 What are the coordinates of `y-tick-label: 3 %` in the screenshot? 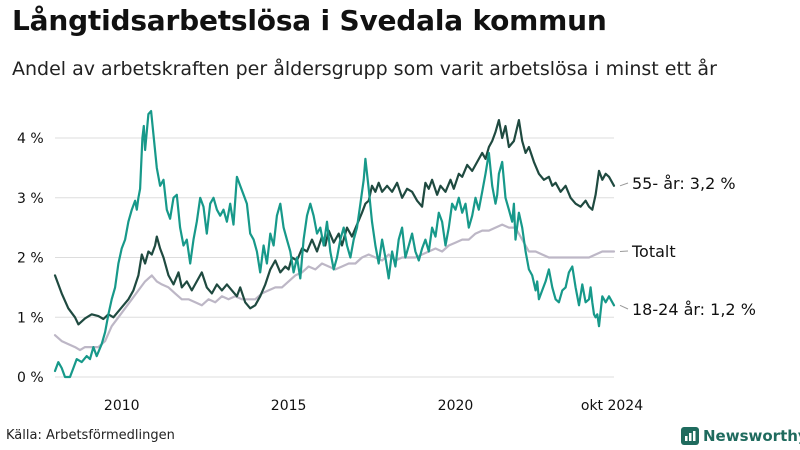 It's located at (30, 199).